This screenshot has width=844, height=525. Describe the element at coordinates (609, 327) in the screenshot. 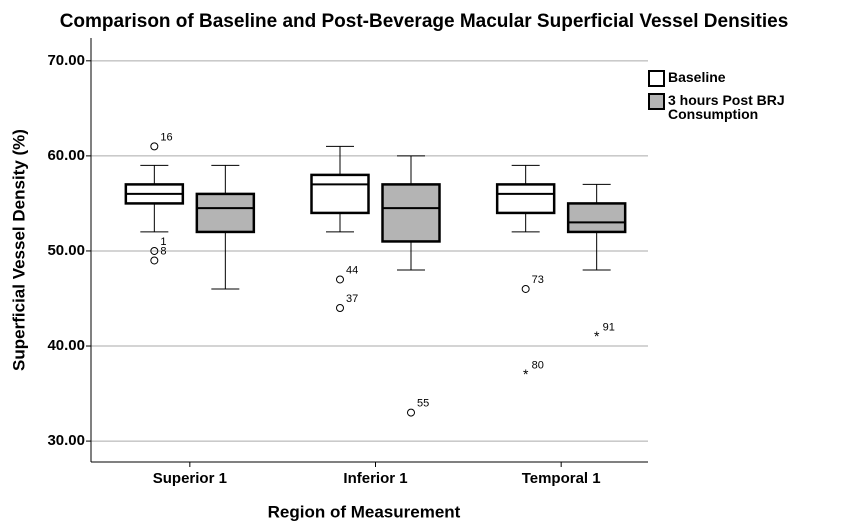

I see `outlier-label: 91` at that location.